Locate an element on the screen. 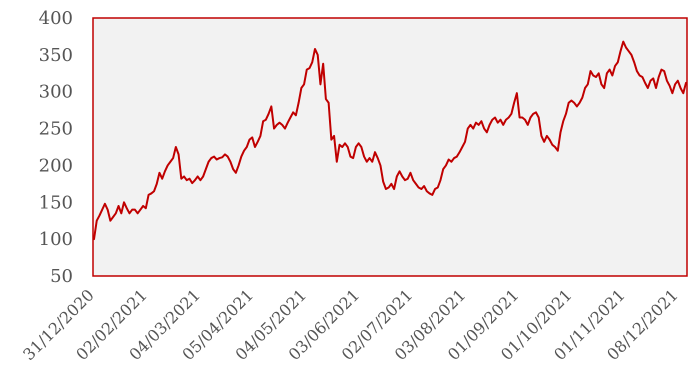  y-tick-label: 100 is located at coordinates (56, 239).